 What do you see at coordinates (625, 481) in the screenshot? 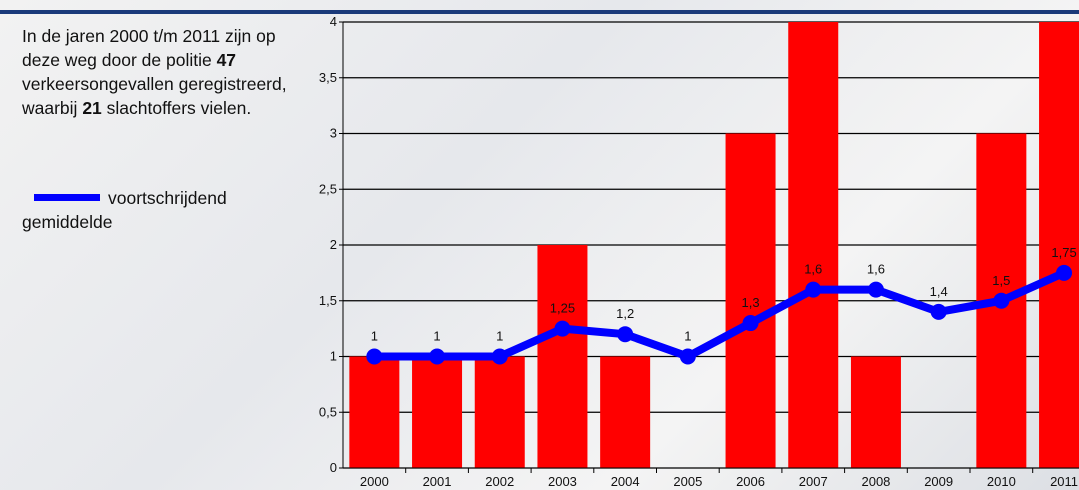
I see `x-tick-label: 2004` at bounding box center [625, 481].